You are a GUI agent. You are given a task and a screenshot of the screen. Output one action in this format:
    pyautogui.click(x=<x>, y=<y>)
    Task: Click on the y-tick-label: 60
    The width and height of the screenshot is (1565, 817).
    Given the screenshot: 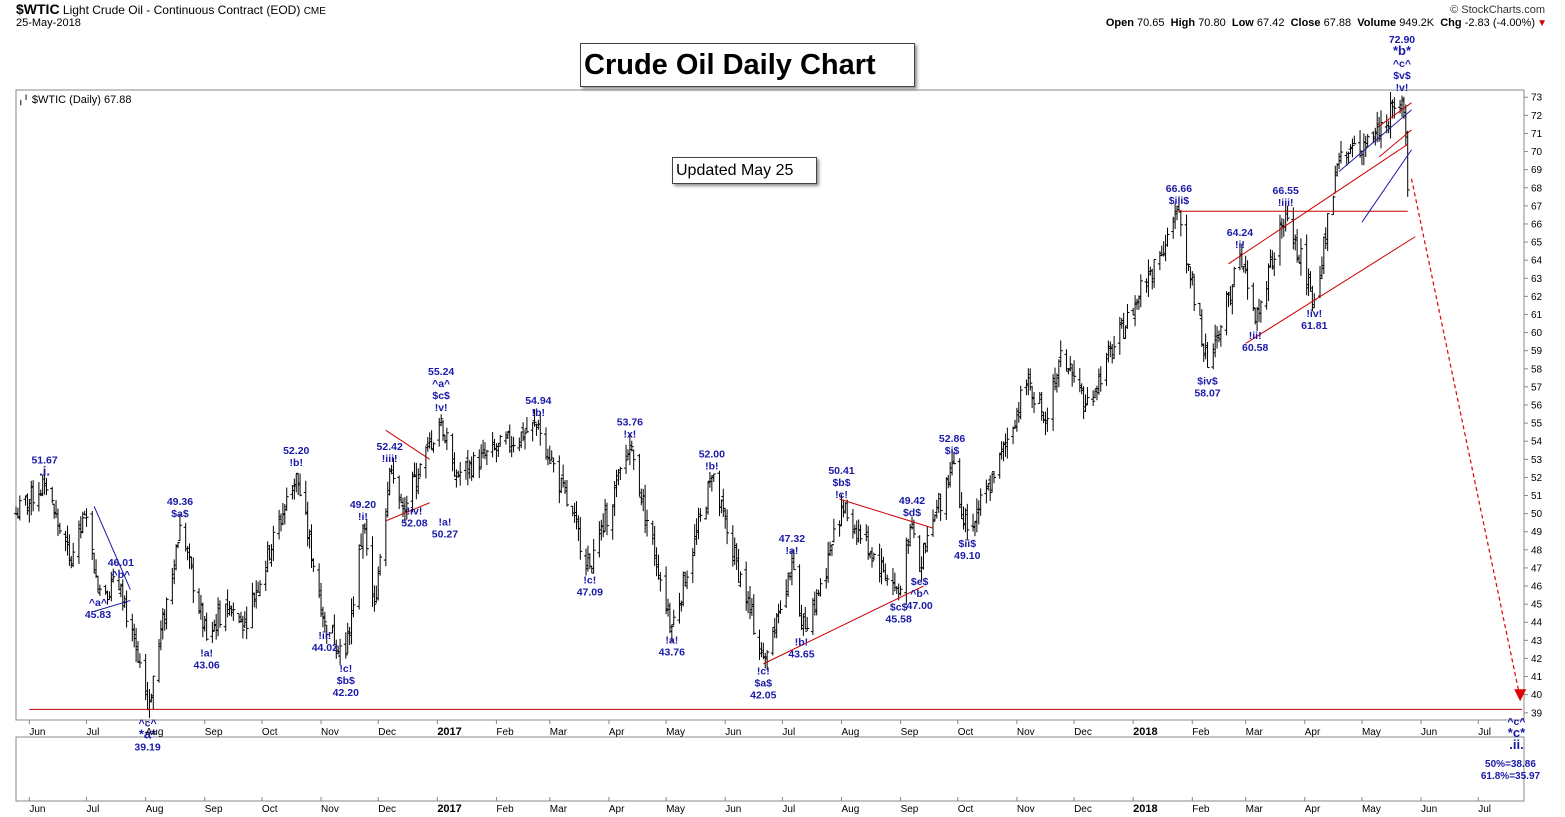 What is the action you would take?
    pyautogui.click(x=1537, y=333)
    